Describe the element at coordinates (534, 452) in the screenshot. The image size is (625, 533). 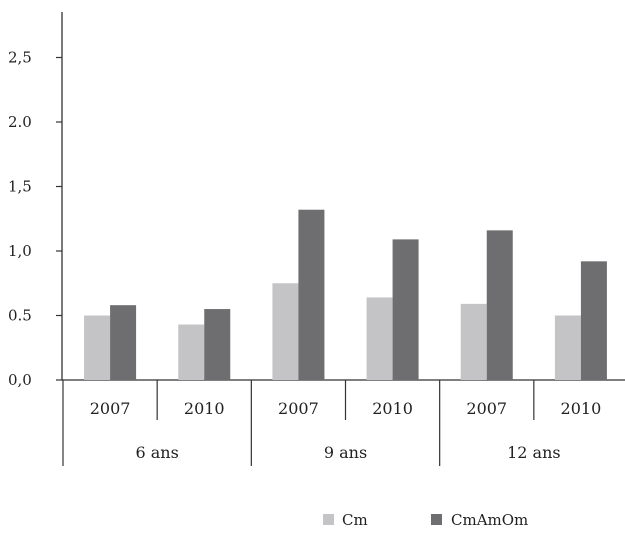
I see `group-label: 12 ans` at that location.